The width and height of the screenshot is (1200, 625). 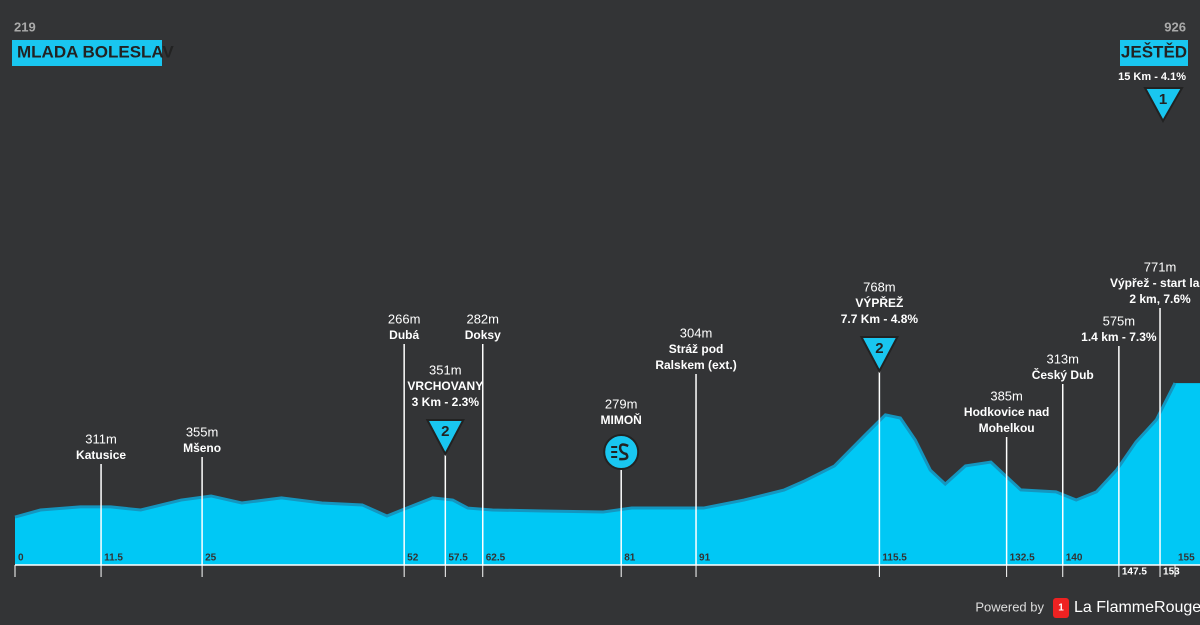 What do you see at coordinates (404, 335) in the screenshot?
I see `waypoint-name: Dubá` at bounding box center [404, 335].